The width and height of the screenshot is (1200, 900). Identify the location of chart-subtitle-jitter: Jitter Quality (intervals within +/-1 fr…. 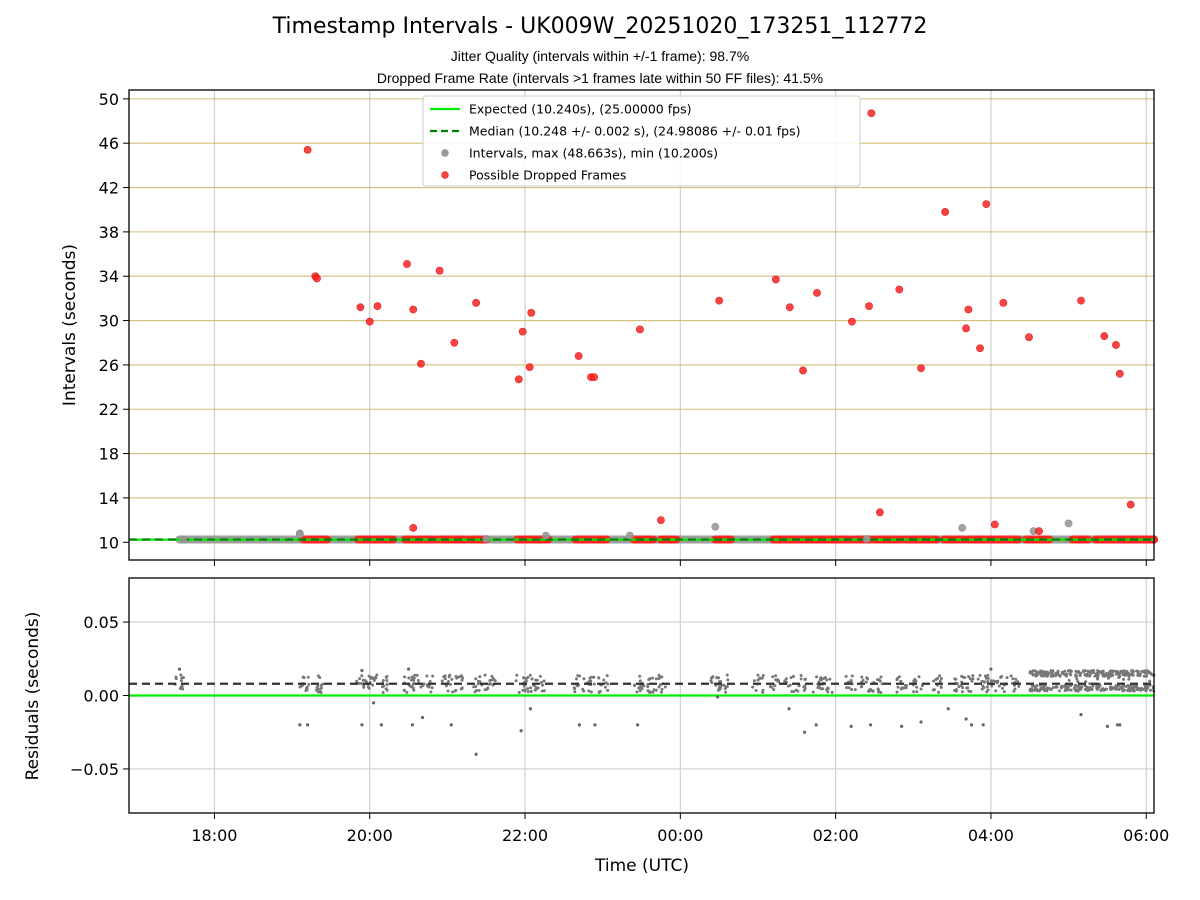
(600, 56).